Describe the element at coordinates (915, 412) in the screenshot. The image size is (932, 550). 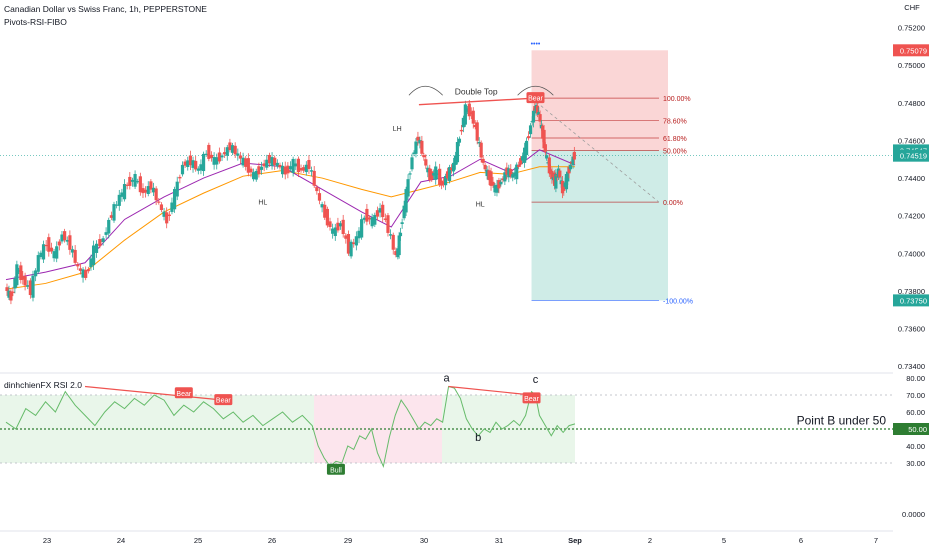
I see `rsi-tick-label: 60.00` at that location.